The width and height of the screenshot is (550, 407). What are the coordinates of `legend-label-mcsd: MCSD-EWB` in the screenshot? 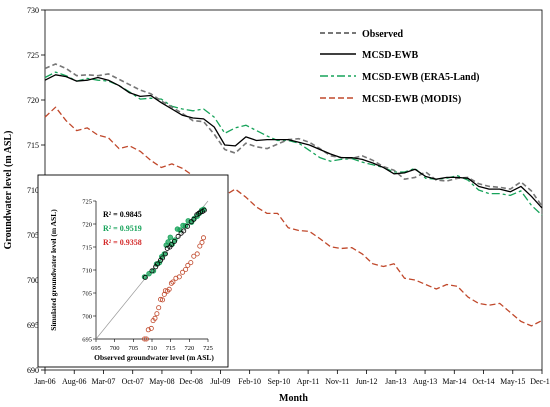 It's located at (390, 55).